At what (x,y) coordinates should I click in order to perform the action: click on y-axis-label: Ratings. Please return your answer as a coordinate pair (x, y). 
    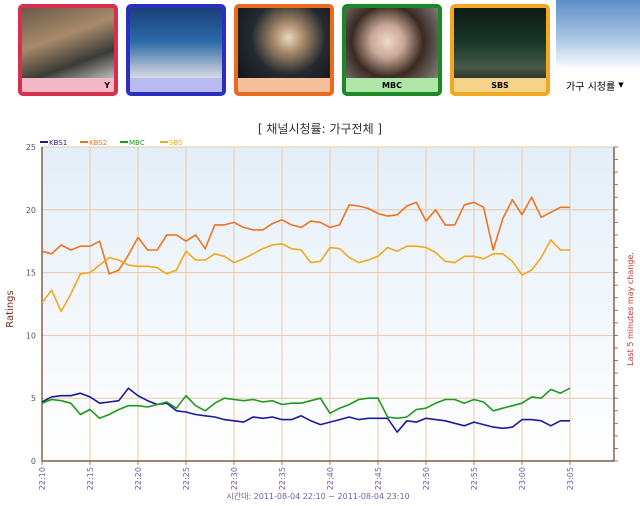
    Looking at the image, I should click on (10, 308).